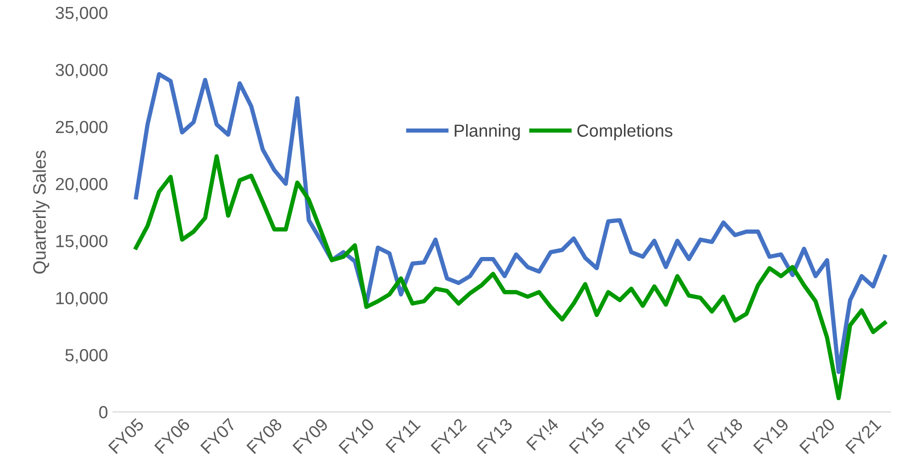 The height and width of the screenshot is (467, 904). Describe the element at coordinates (82, 14) in the screenshot. I see `y-tick-label: 35,000` at that location.